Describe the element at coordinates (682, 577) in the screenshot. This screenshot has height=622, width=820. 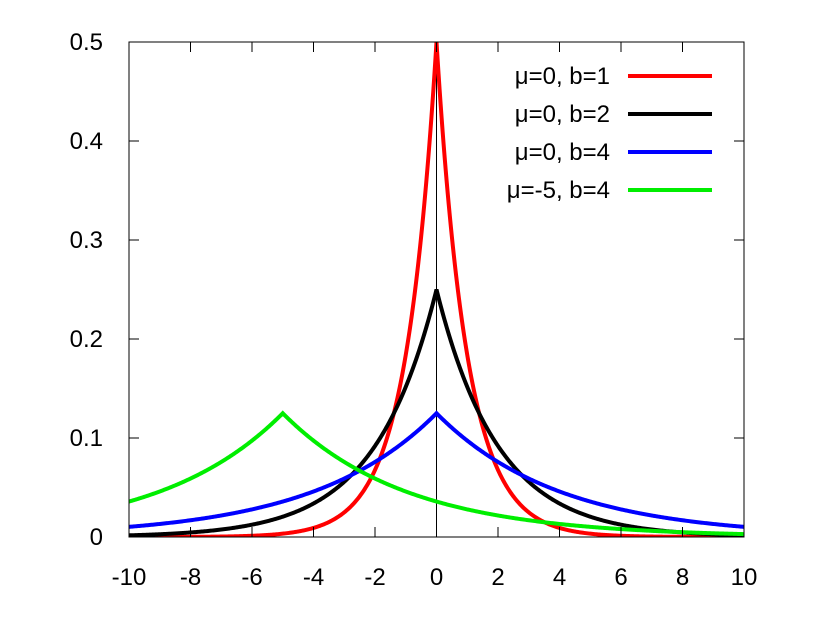
I see `x-tick-label: 8` at that location.